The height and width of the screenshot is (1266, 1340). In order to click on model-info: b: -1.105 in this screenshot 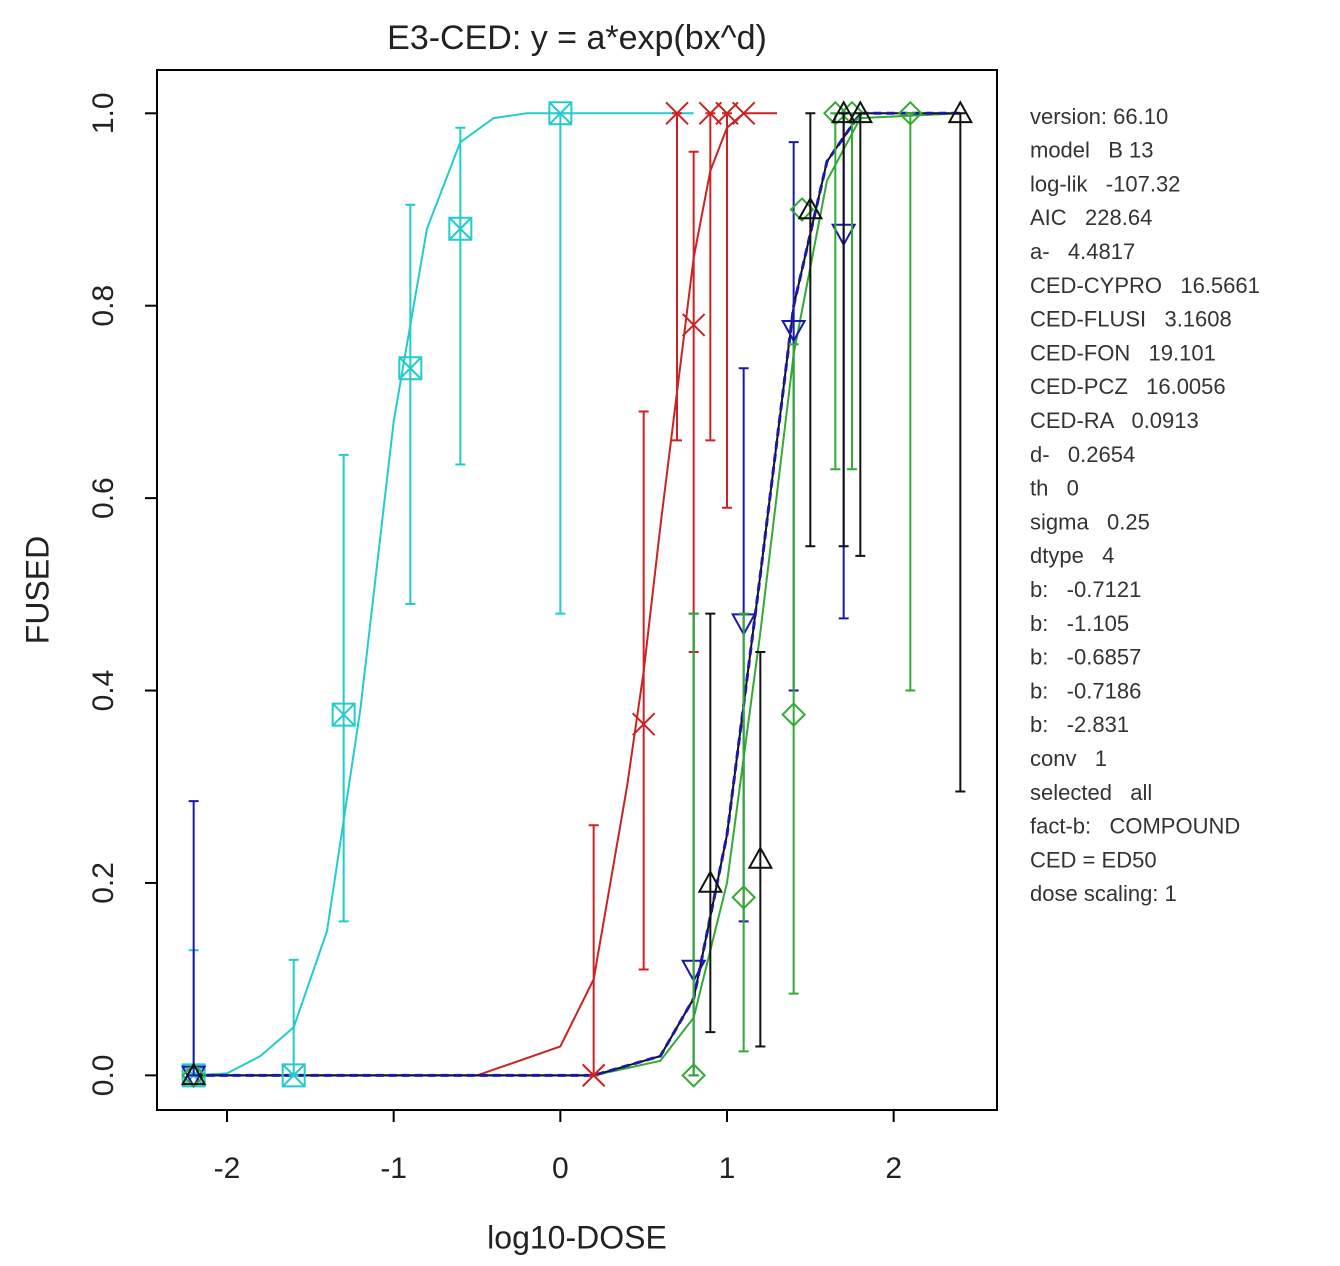, I will do `click(1079, 623)`.